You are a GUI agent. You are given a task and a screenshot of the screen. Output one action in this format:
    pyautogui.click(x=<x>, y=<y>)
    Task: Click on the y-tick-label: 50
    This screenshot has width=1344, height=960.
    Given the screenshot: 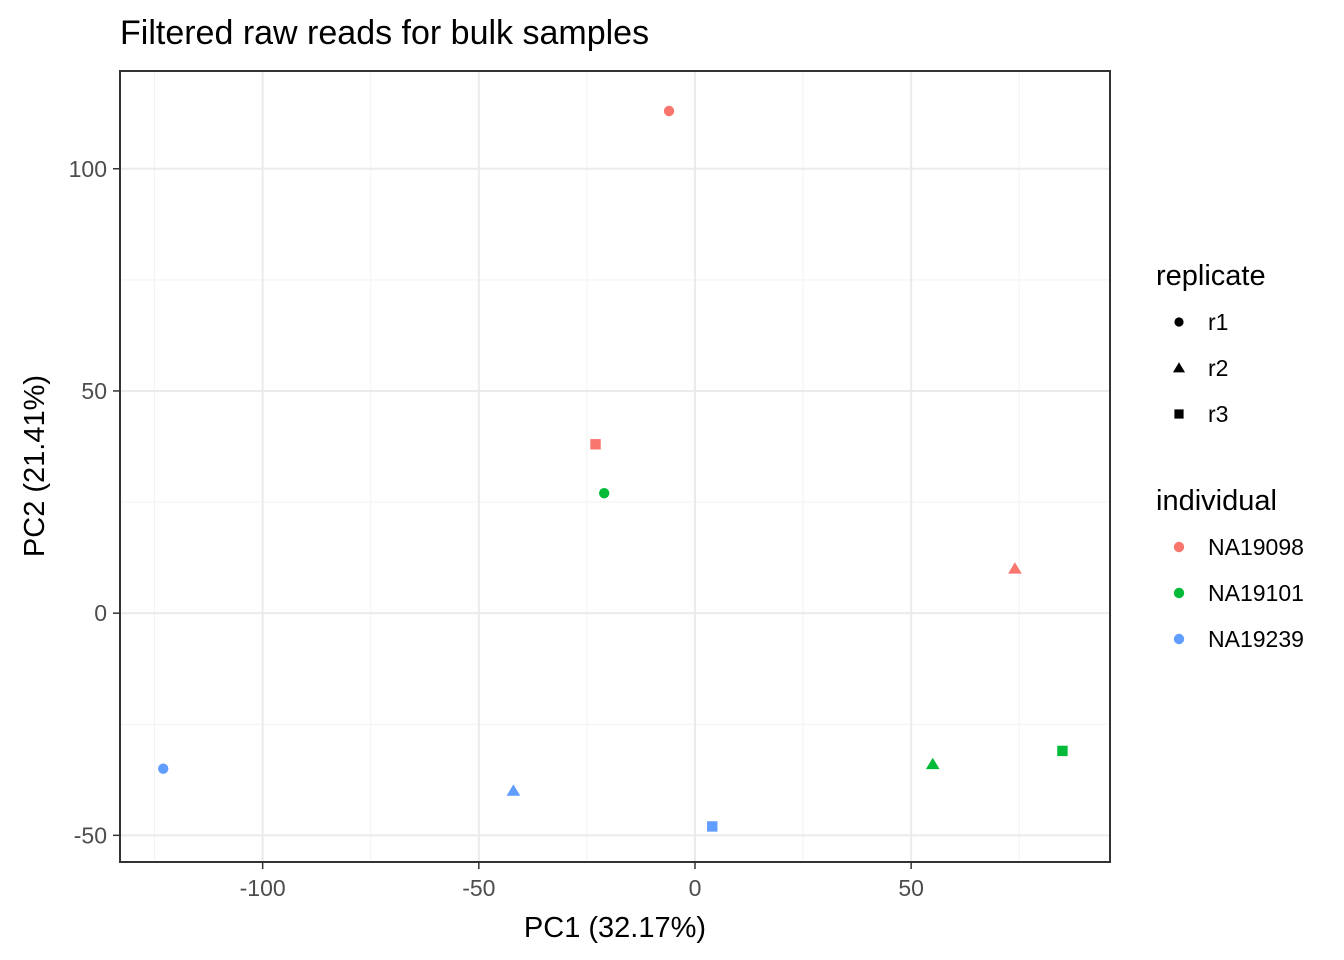 What is the action you would take?
    pyautogui.click(x=94, y=391)
    